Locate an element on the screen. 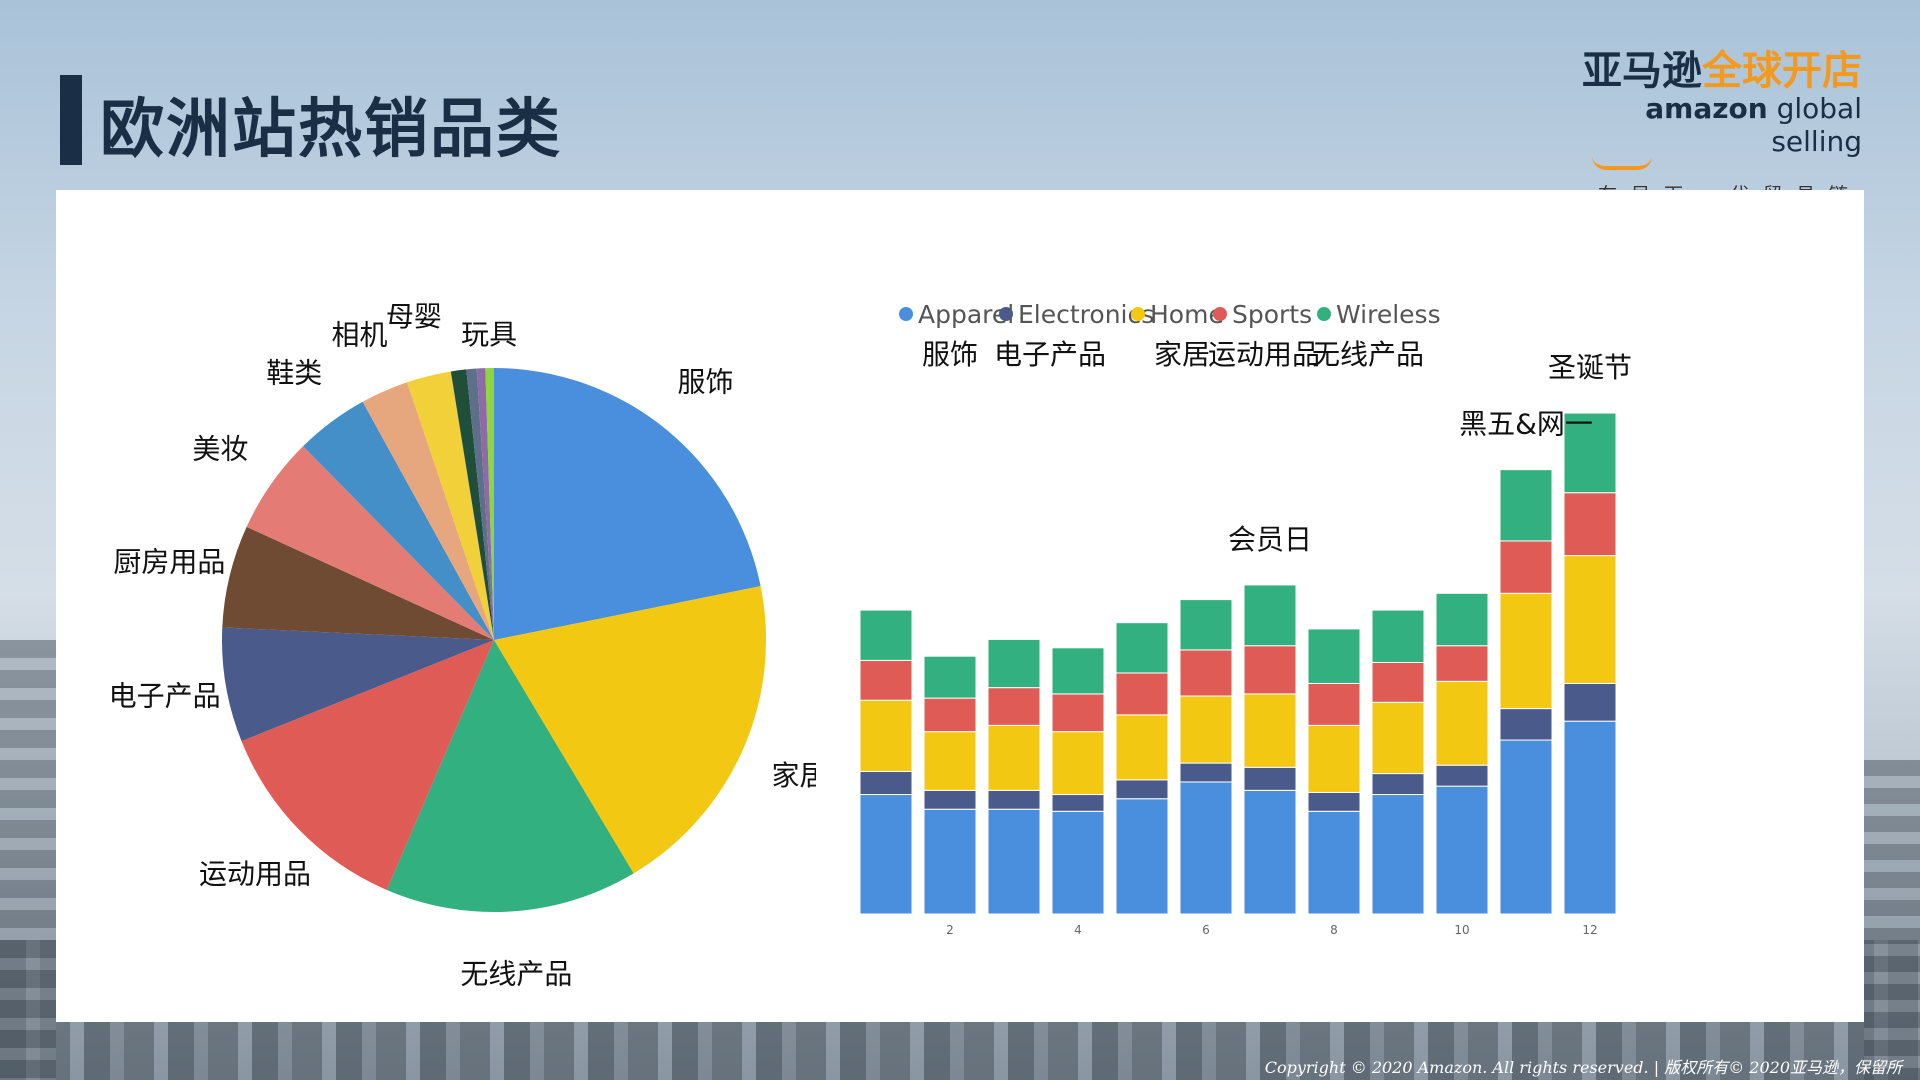 This screenshot has height=1080, width=1920. legend-item: Home 家居 is located at coordinates (1177, 335).